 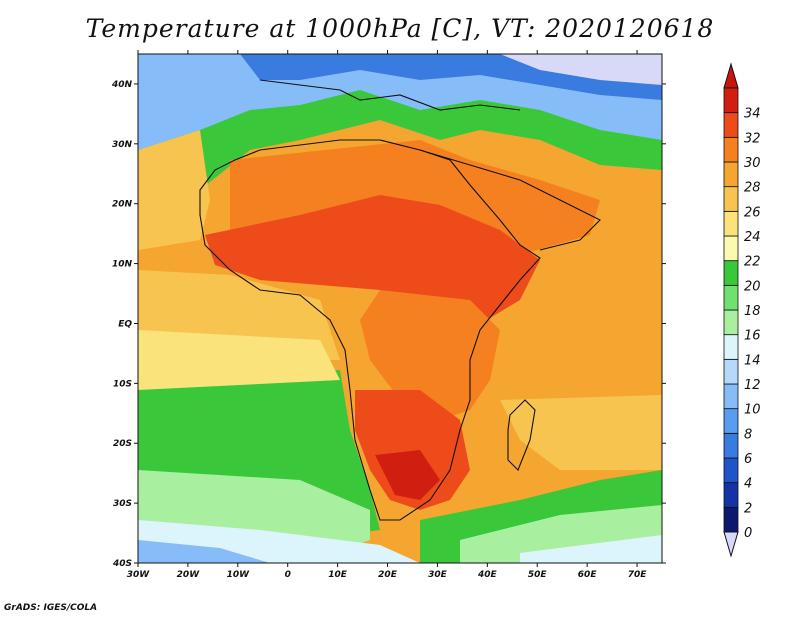 What do you see at coordinates (122, 205) in the screenshot?
I see `lat-tick-label: 20N` at bounding box center [122, 205].